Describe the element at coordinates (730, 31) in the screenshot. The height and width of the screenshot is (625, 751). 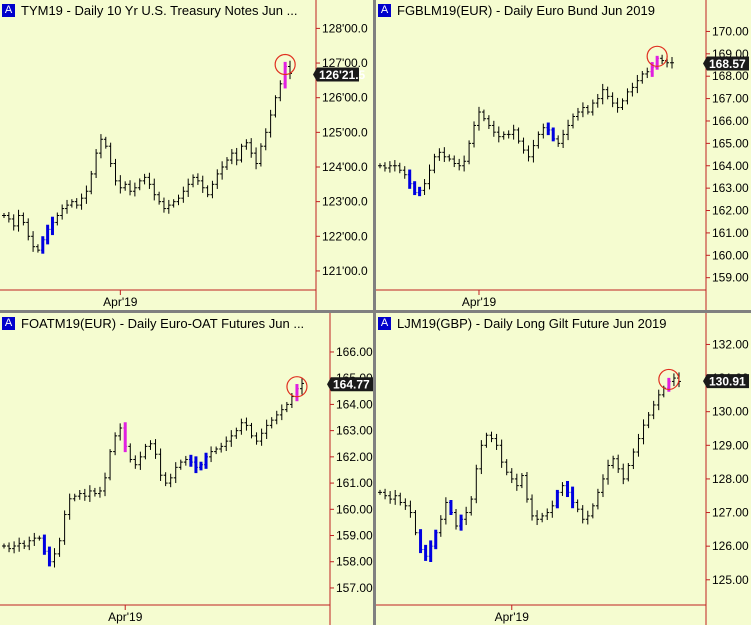
I see `y-tick-label: 170.00` at that location.